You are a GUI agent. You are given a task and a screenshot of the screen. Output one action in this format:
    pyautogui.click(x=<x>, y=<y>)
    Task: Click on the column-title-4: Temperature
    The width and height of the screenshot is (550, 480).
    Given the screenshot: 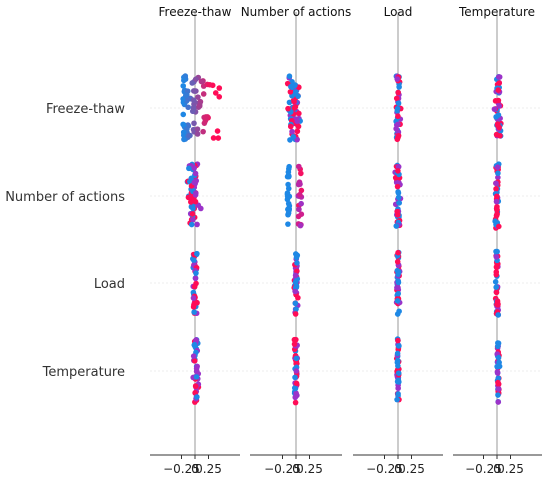 What is the action you would take?
    pyautogui.click(x=496, y=12)
    